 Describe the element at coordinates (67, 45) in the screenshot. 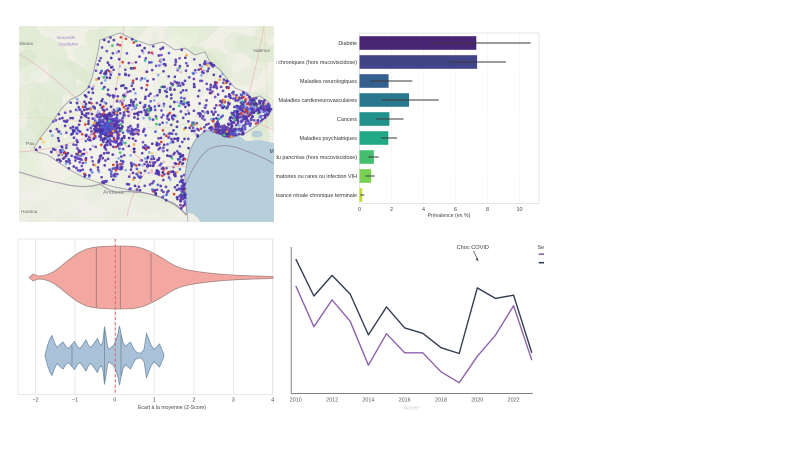

I see `svg-text: Aquitaine` at that location.